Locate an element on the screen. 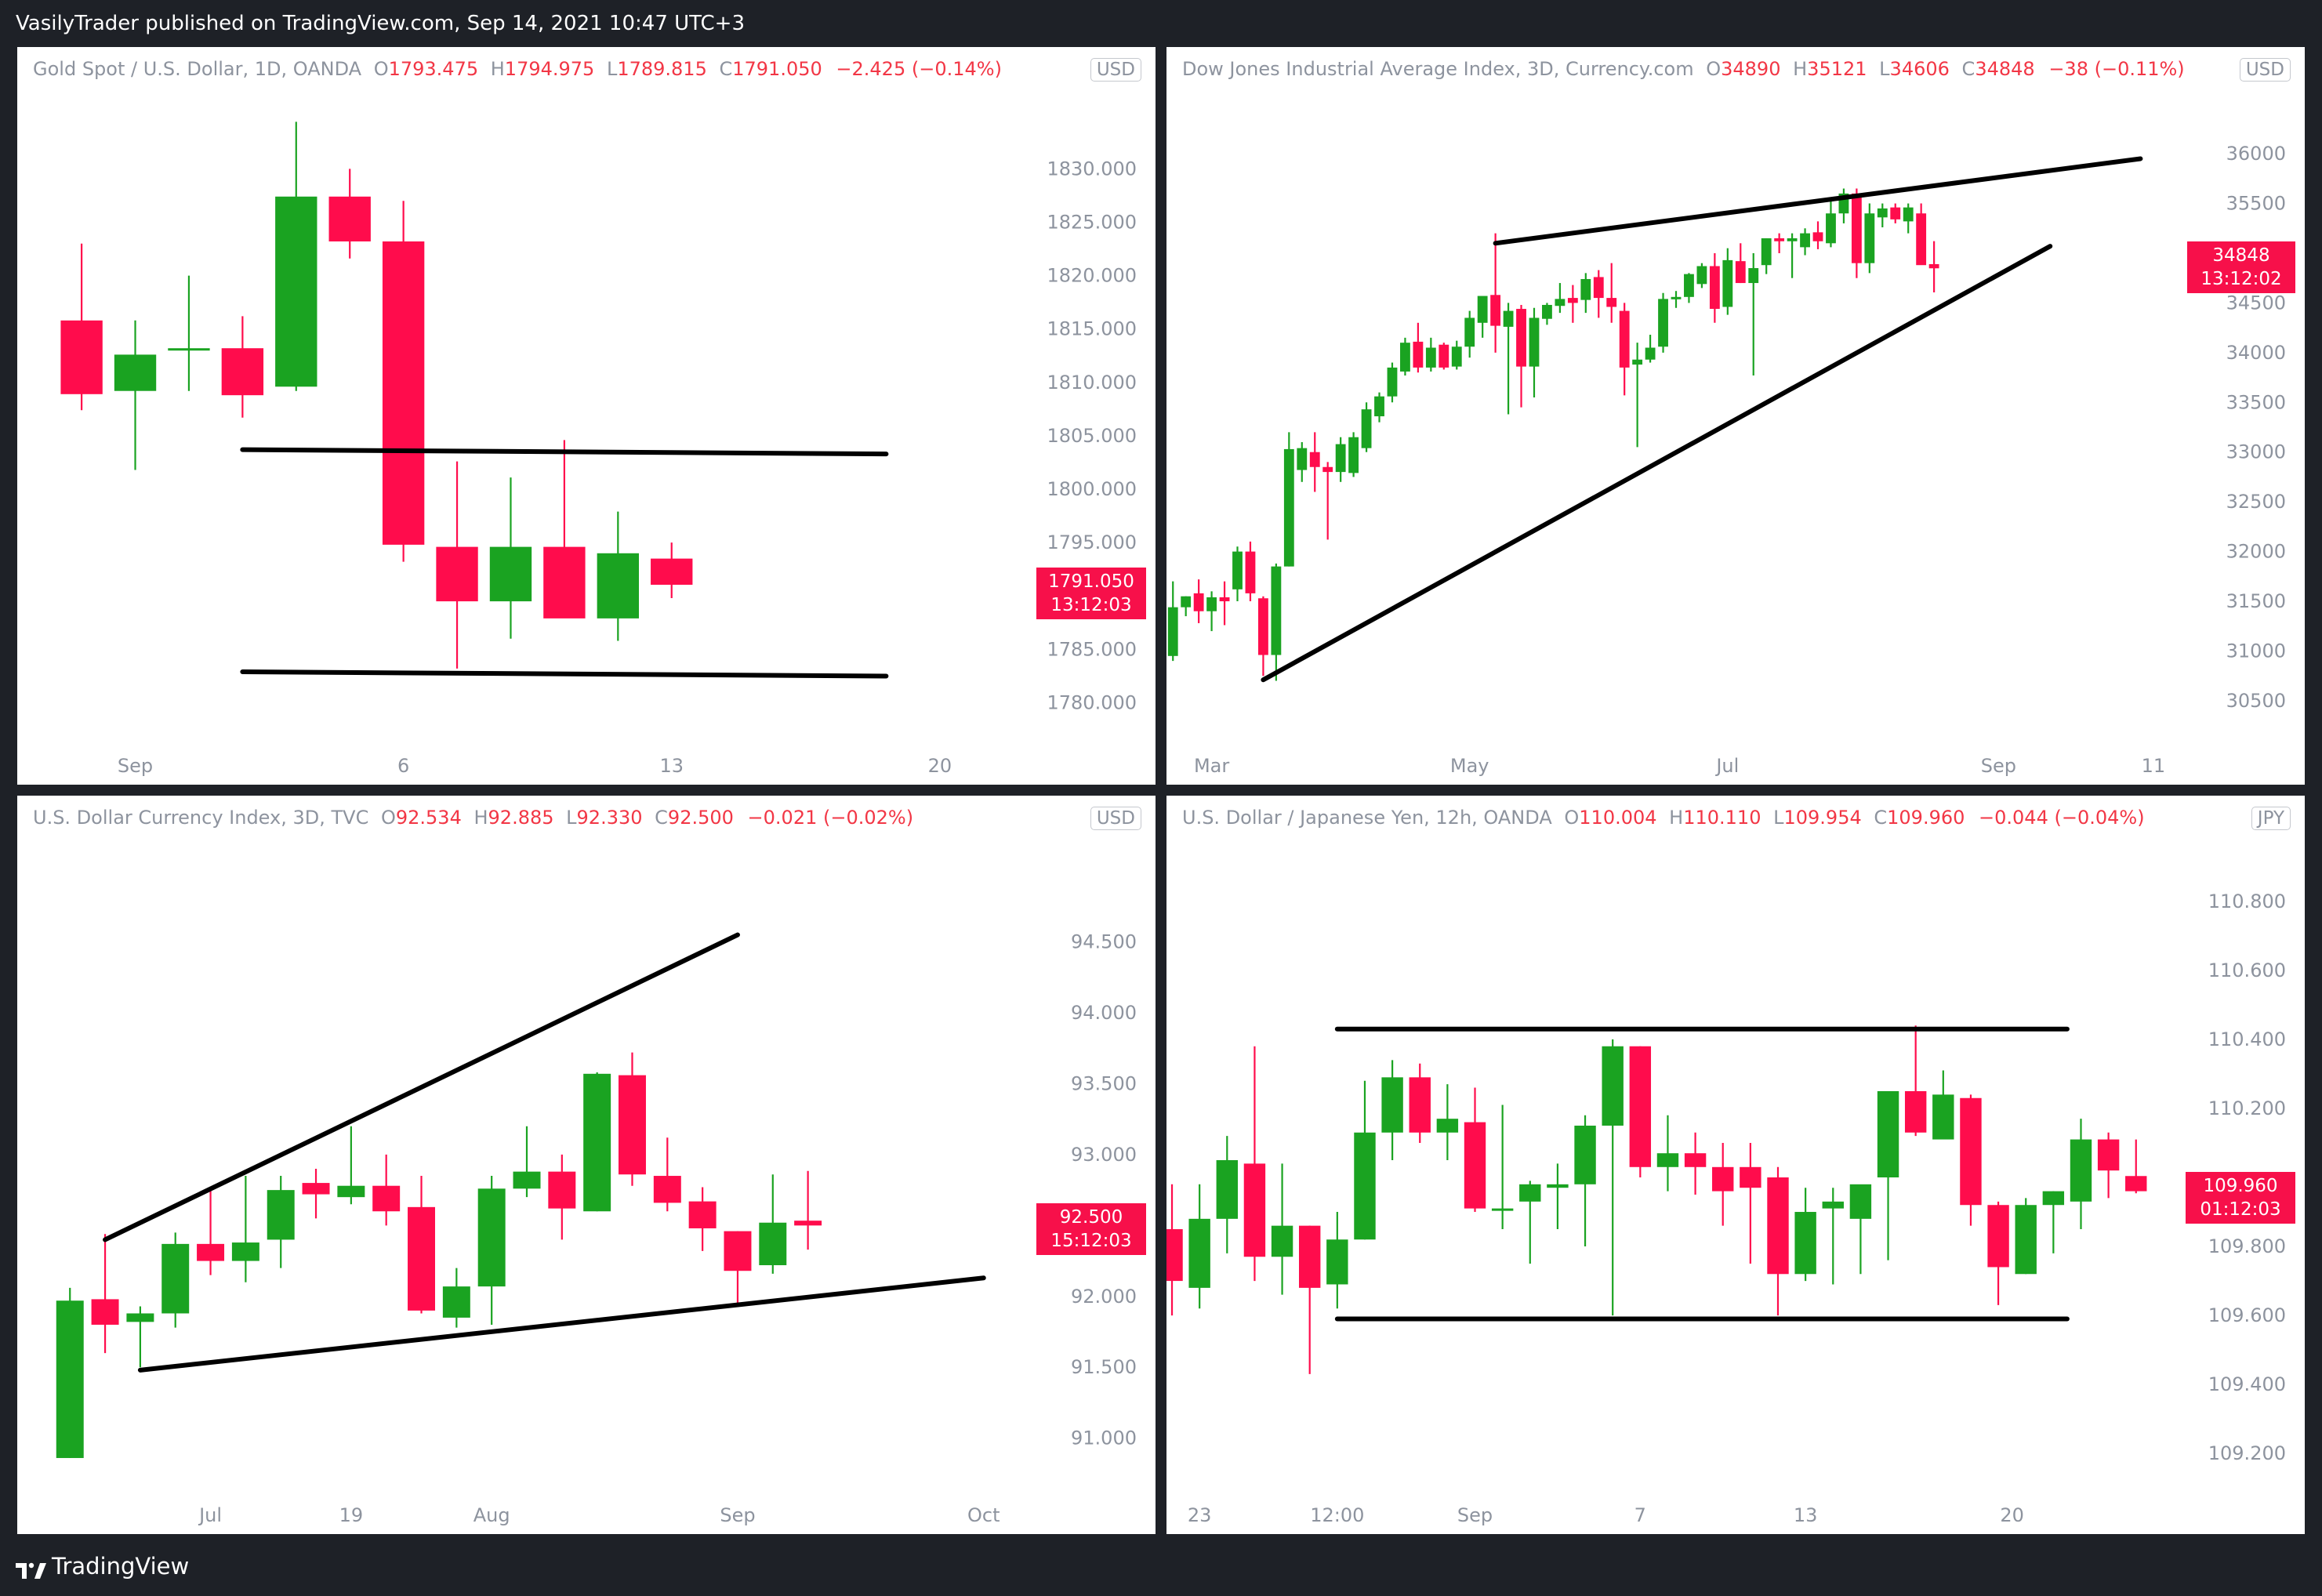  x-tick-label: 20 is located at coordinates (940, 766).